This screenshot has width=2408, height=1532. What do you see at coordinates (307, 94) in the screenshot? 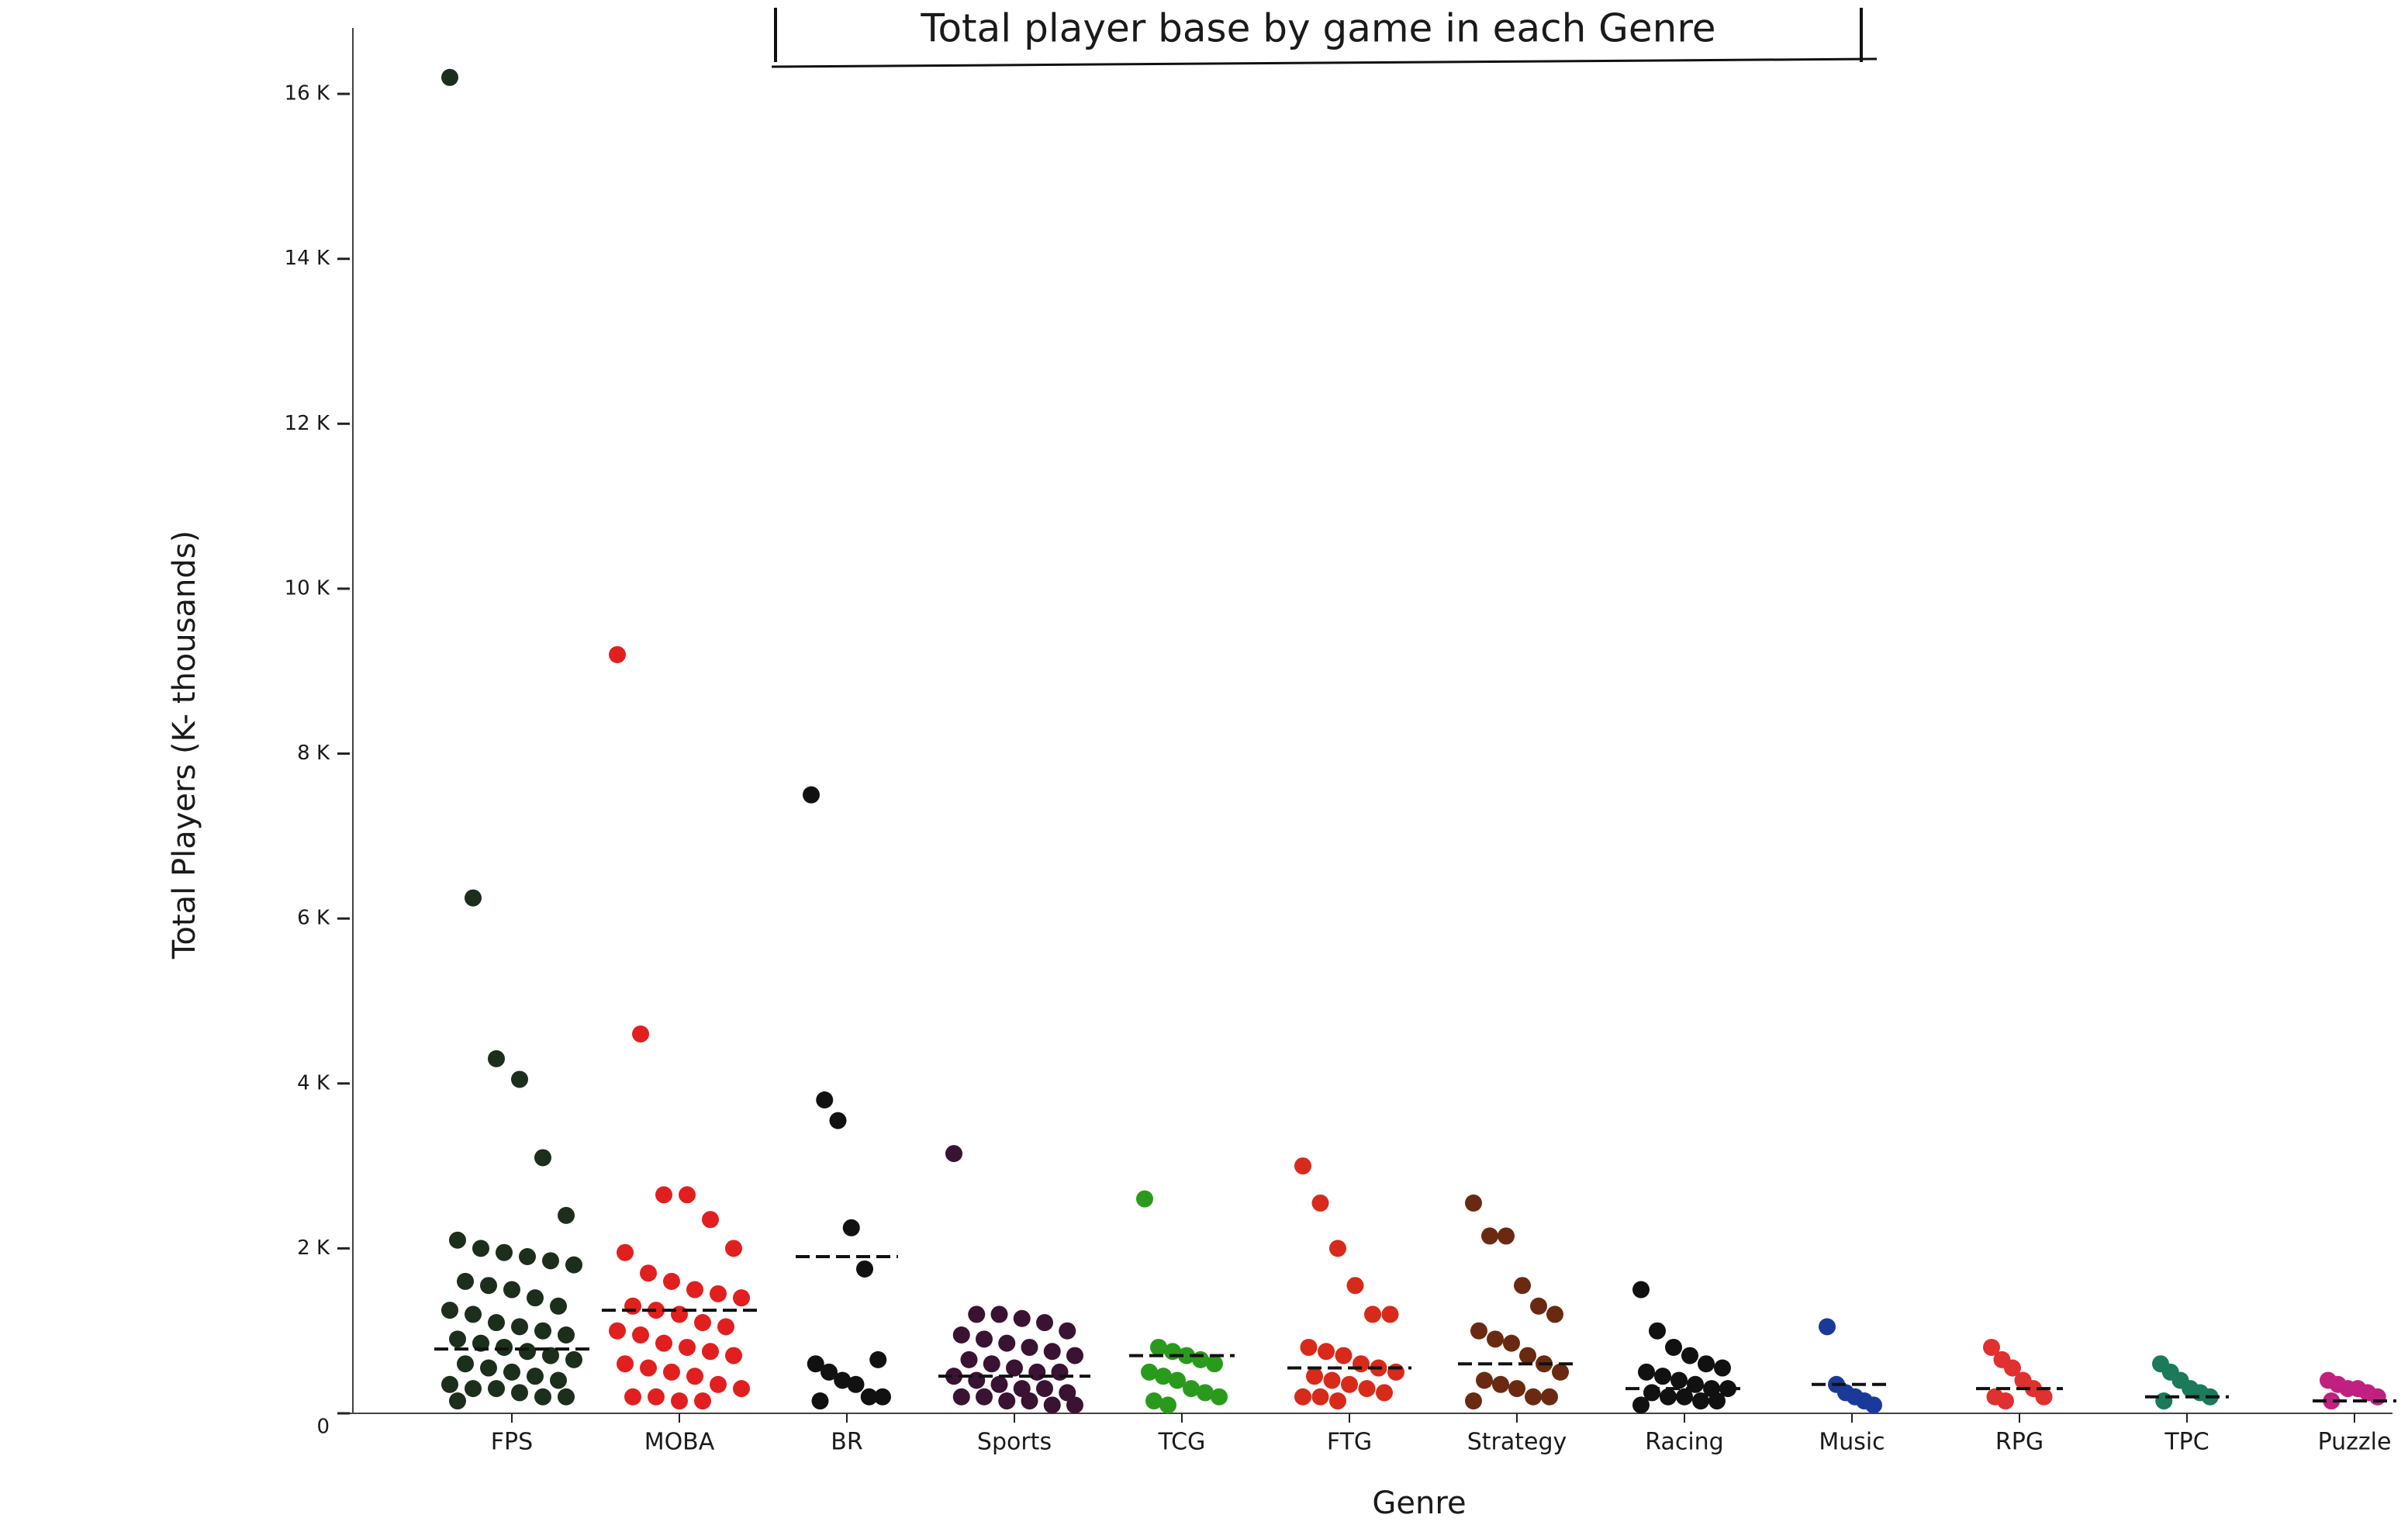
I see `y-tick-label: 16 K` at bounding box center [307, 94].